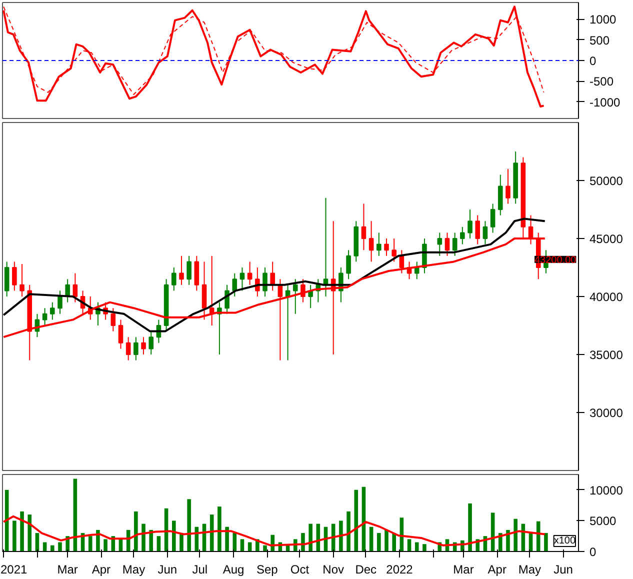 The image size is (633, 579). What do you see at coordinates (603, 19) in the screenshot?
I see `y-tick-label: 1000` at bounding box center [603, 19].